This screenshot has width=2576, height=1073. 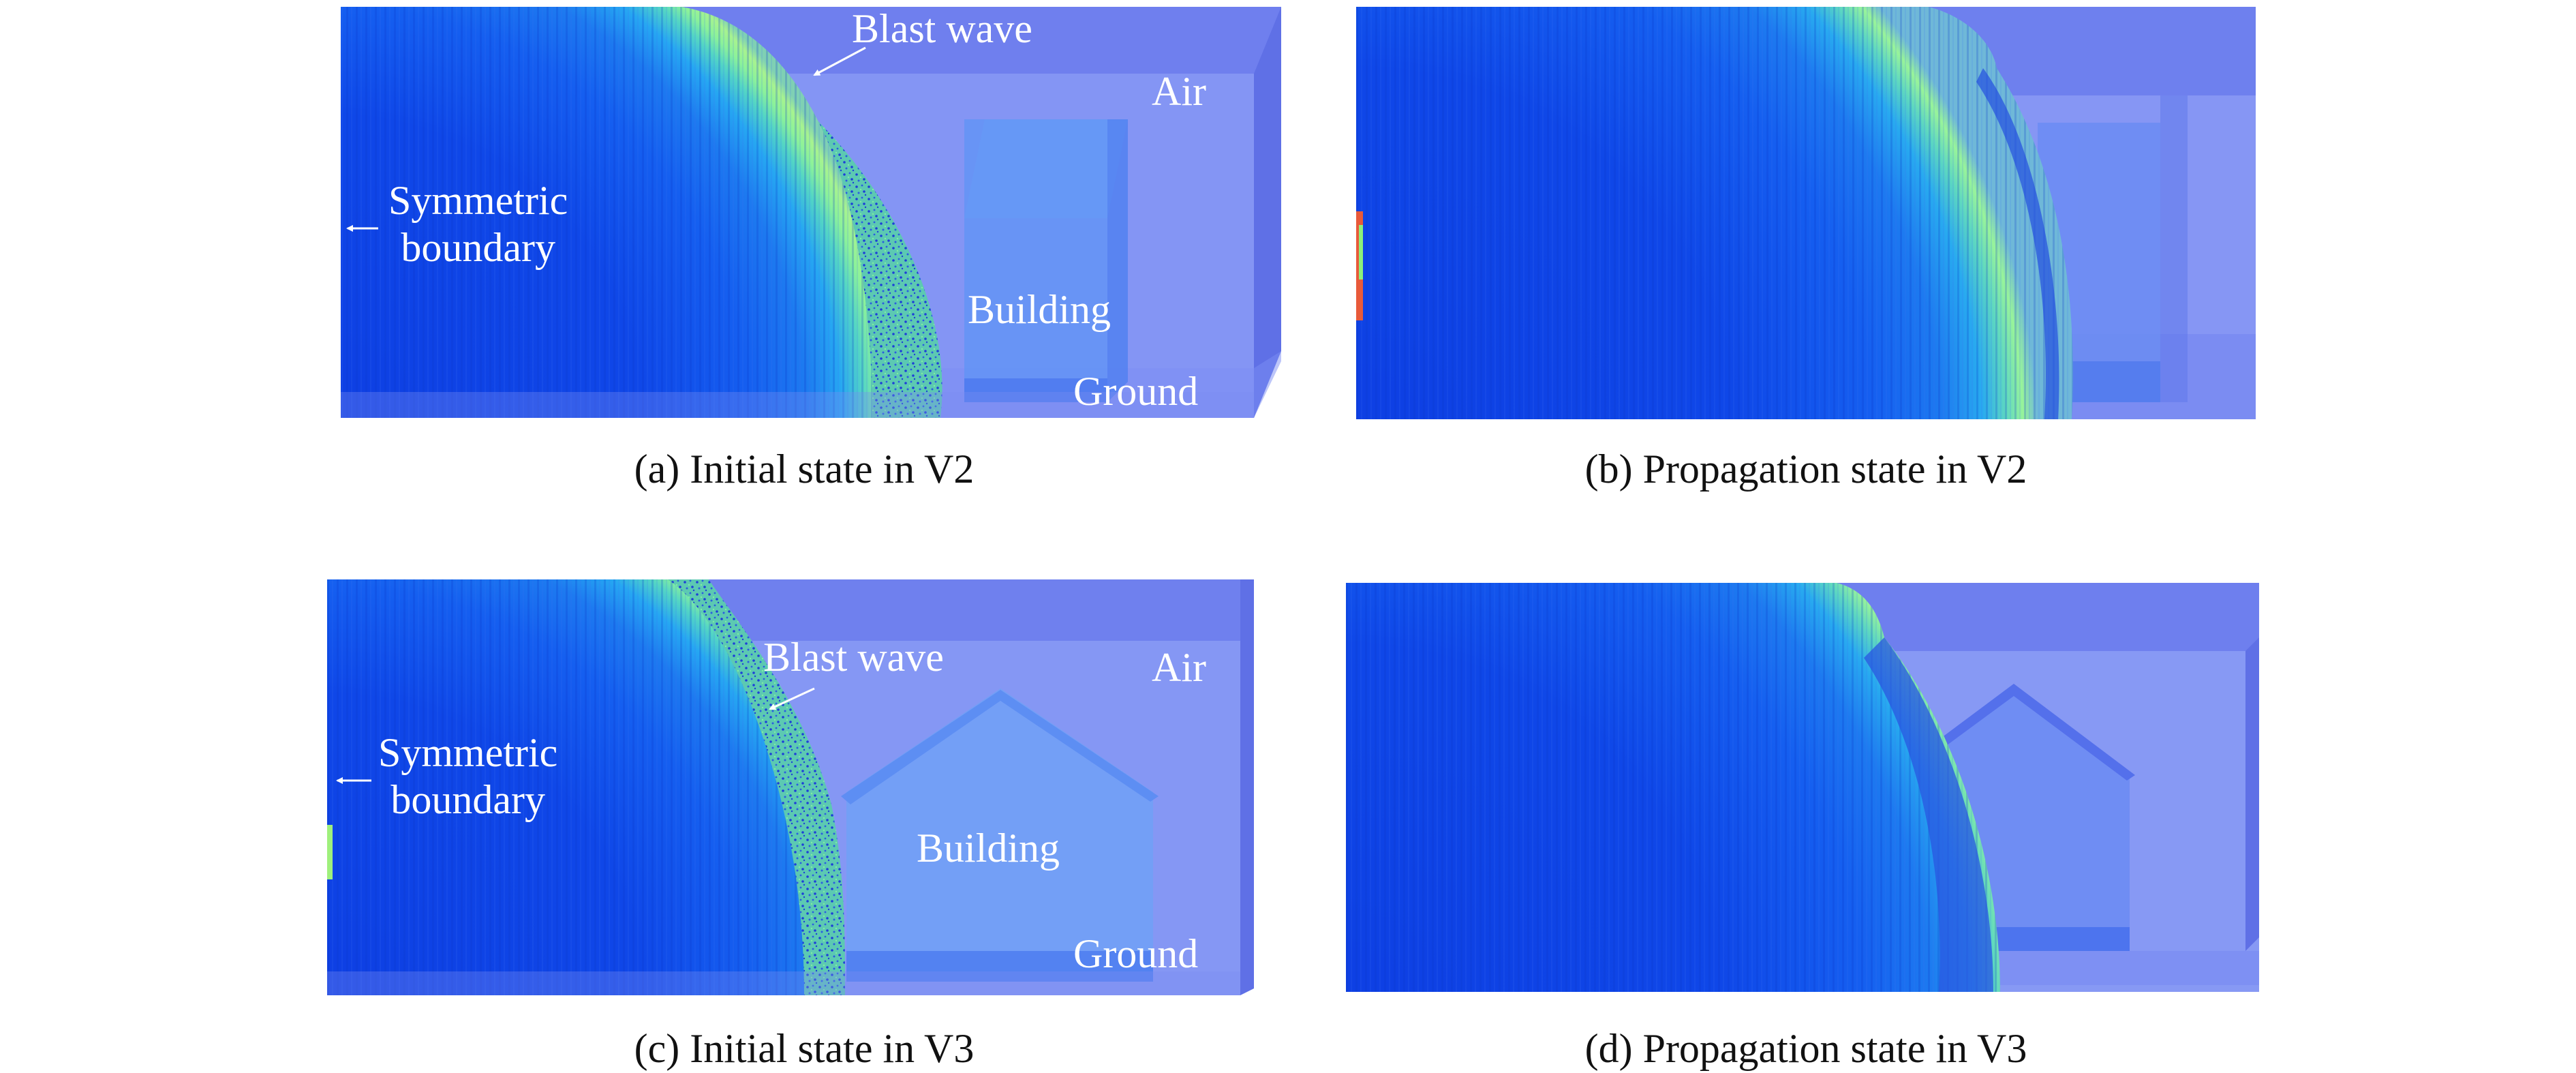 I want to click on panel-d-figure, so click(x=1802, y=787).